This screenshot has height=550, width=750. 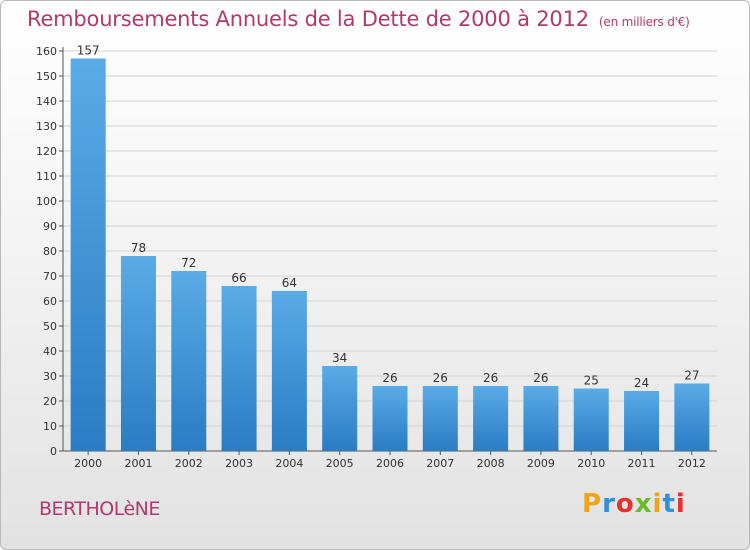 What do you see at coordinates (50, 426) in the screenshot?
I see `y-tick-label: 10` at bounding box center [50, 426].